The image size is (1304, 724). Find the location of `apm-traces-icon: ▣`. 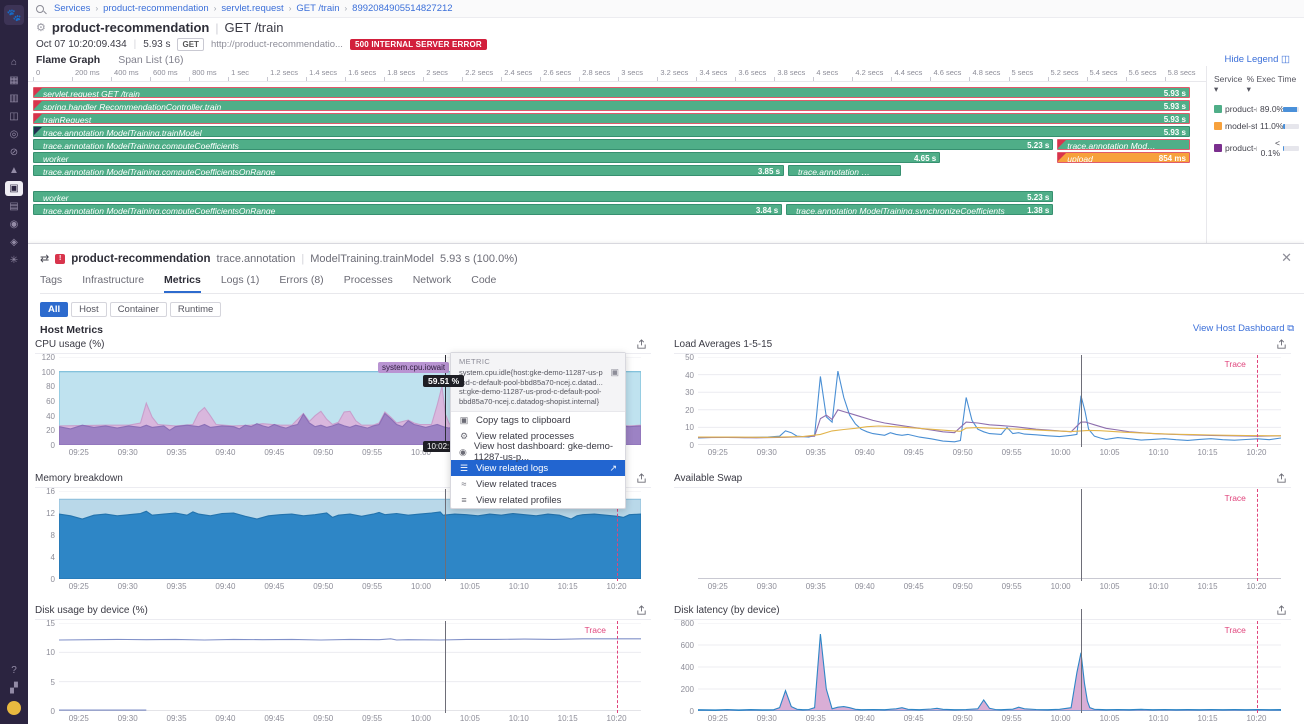

apm-traces-icon: ▣ is located at coordinates (14, 188).